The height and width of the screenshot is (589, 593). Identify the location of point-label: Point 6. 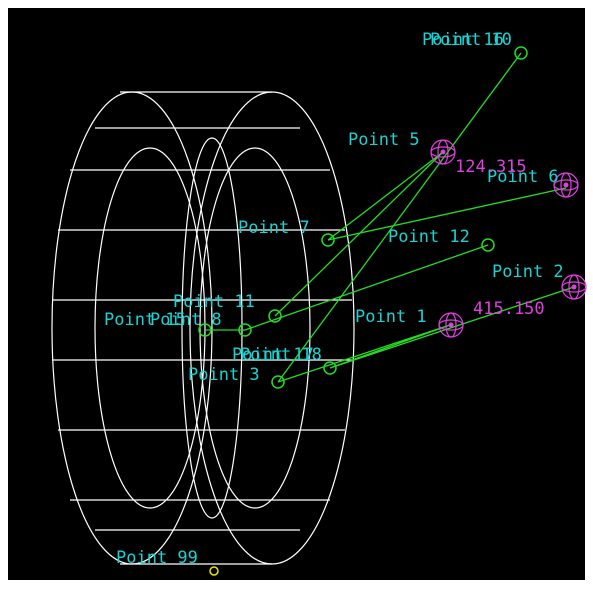
(523, 177).